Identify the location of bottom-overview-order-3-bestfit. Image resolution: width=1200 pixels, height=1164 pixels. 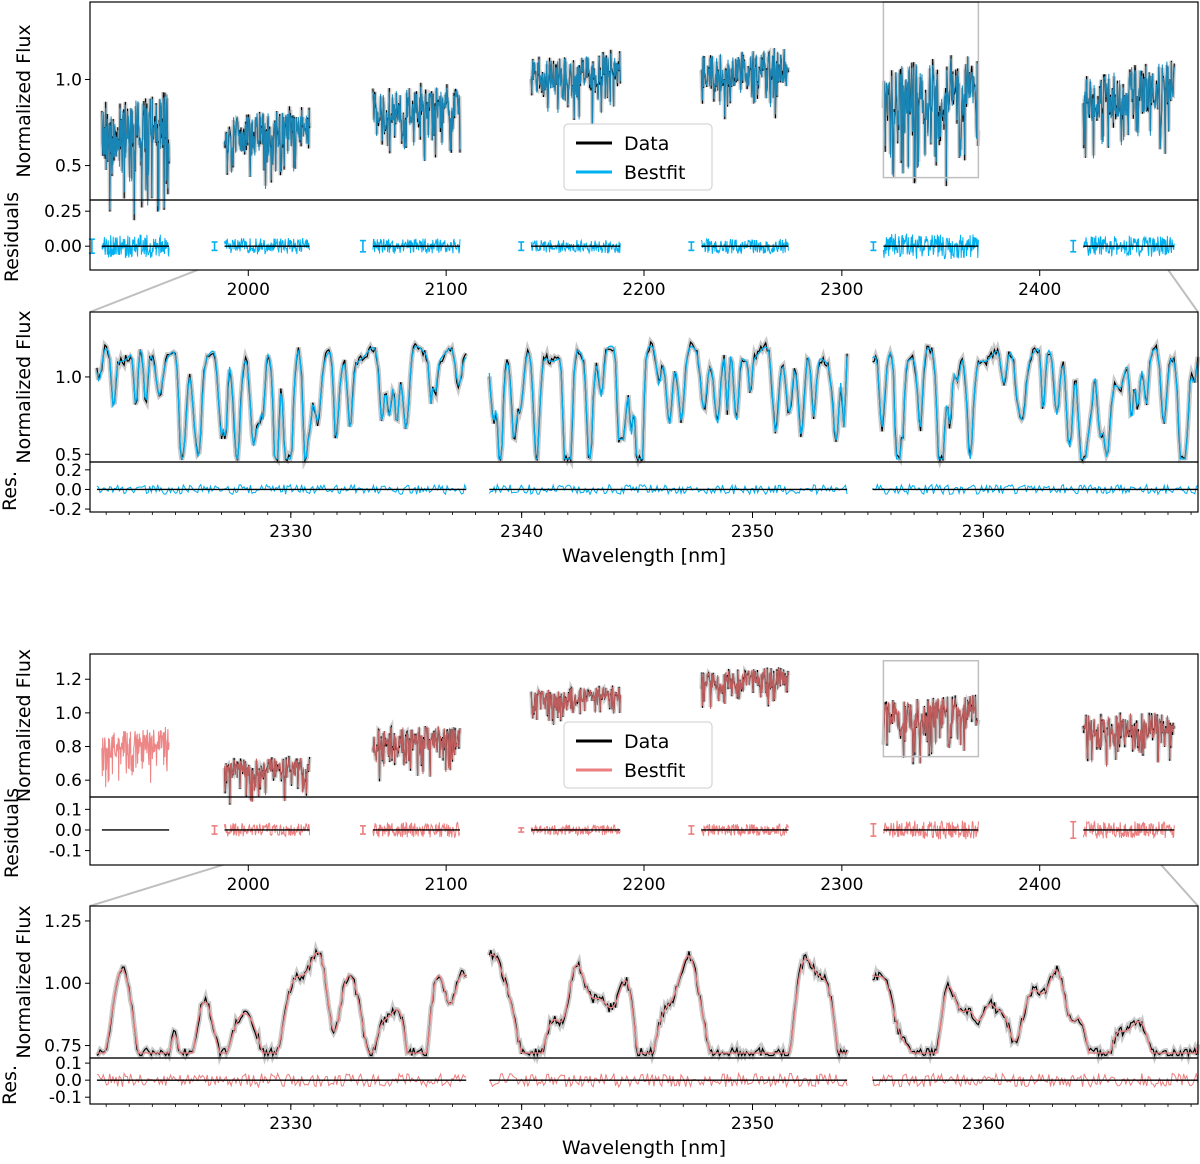
(575, 705).